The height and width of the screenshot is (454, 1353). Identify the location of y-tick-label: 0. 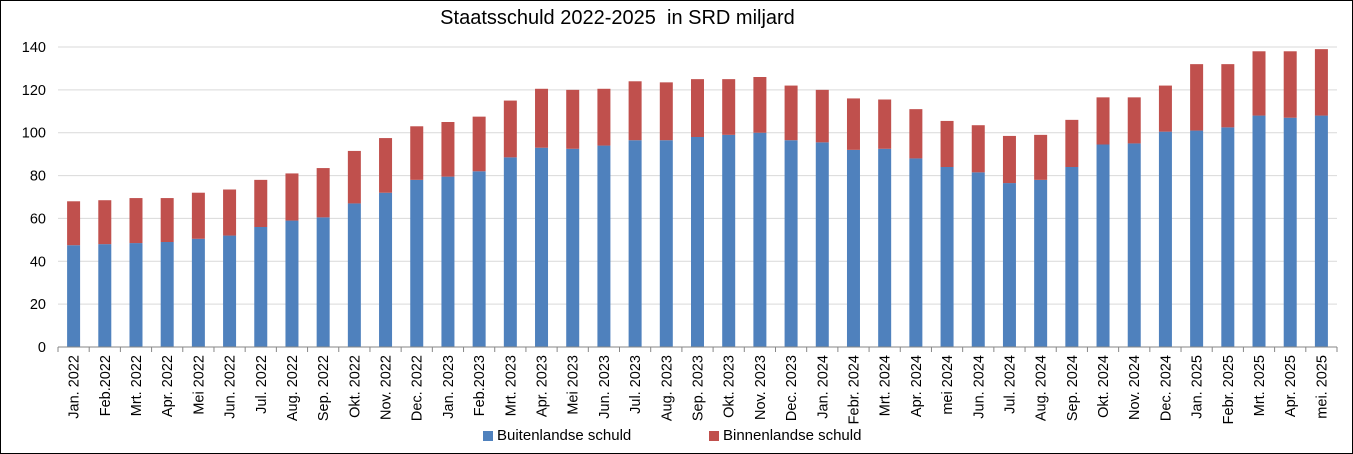
(42, 348).